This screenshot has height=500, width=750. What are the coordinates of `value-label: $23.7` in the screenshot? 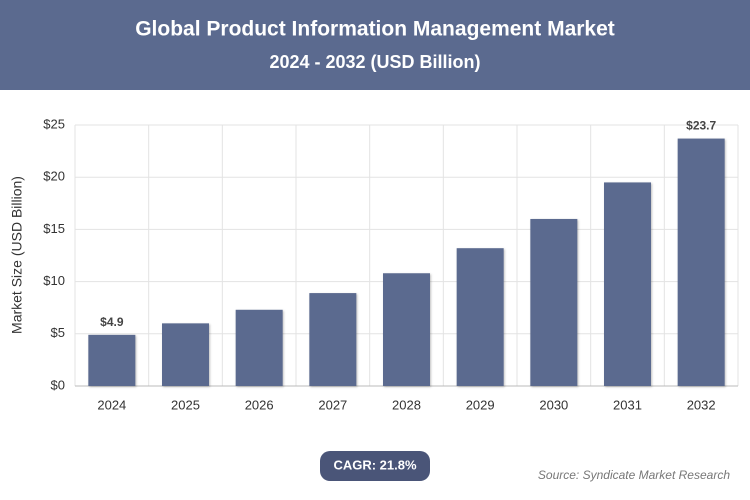 It's located at (701, 126).